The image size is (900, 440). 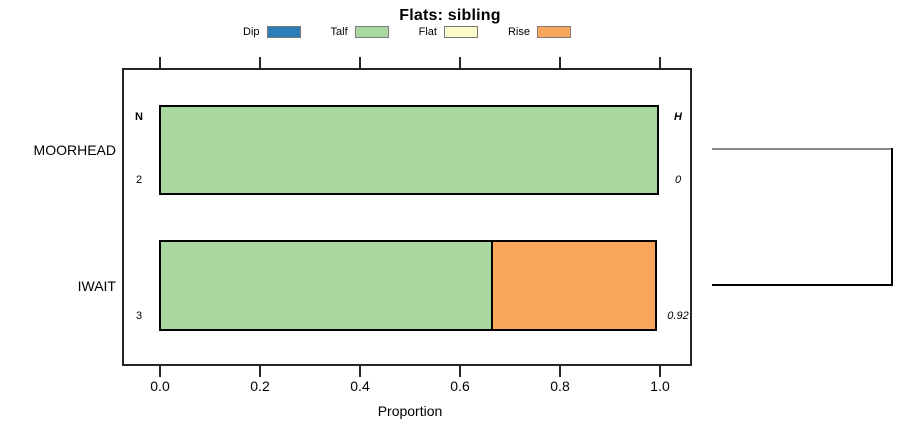 I want to click on x-tick-label: 0.6, so click(x=460, y=386).